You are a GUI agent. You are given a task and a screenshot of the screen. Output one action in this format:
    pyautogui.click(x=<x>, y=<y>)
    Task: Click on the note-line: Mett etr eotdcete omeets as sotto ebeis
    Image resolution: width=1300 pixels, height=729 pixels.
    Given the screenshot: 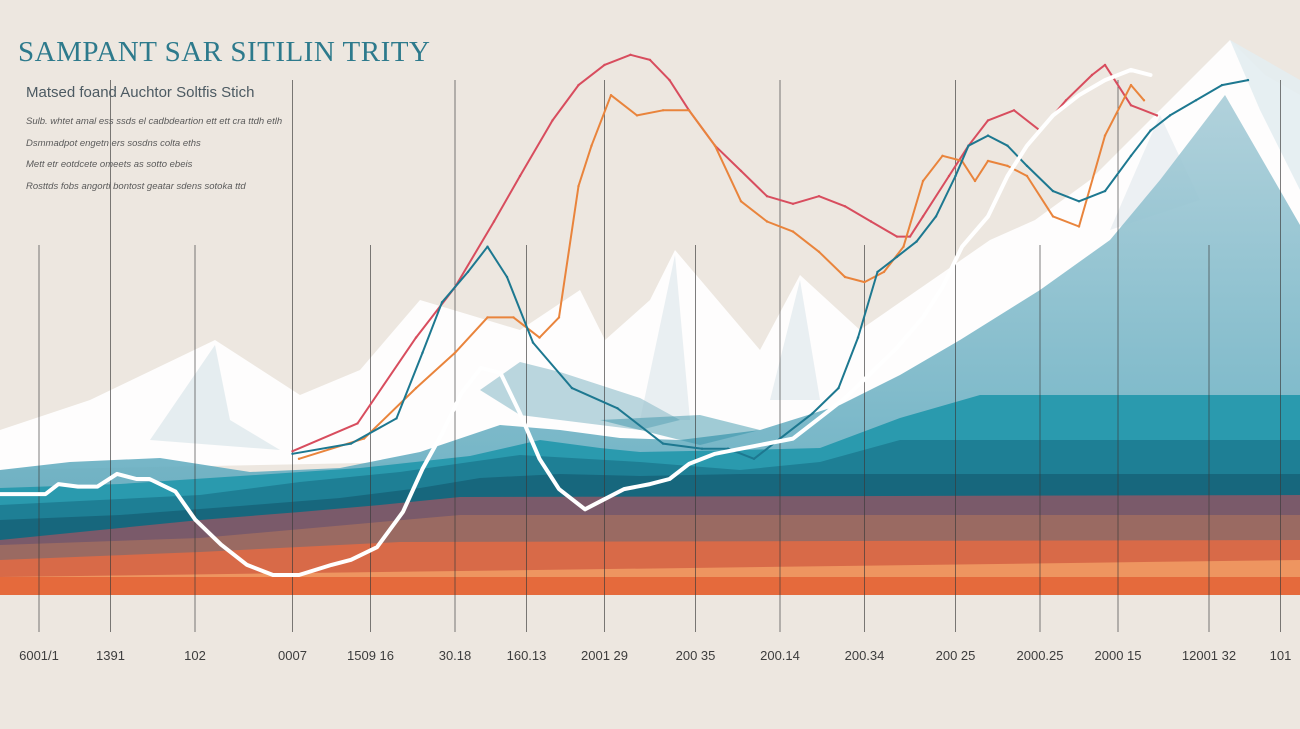 What is the action you would take?
    pyautogui.click(x=109, y=164)
    